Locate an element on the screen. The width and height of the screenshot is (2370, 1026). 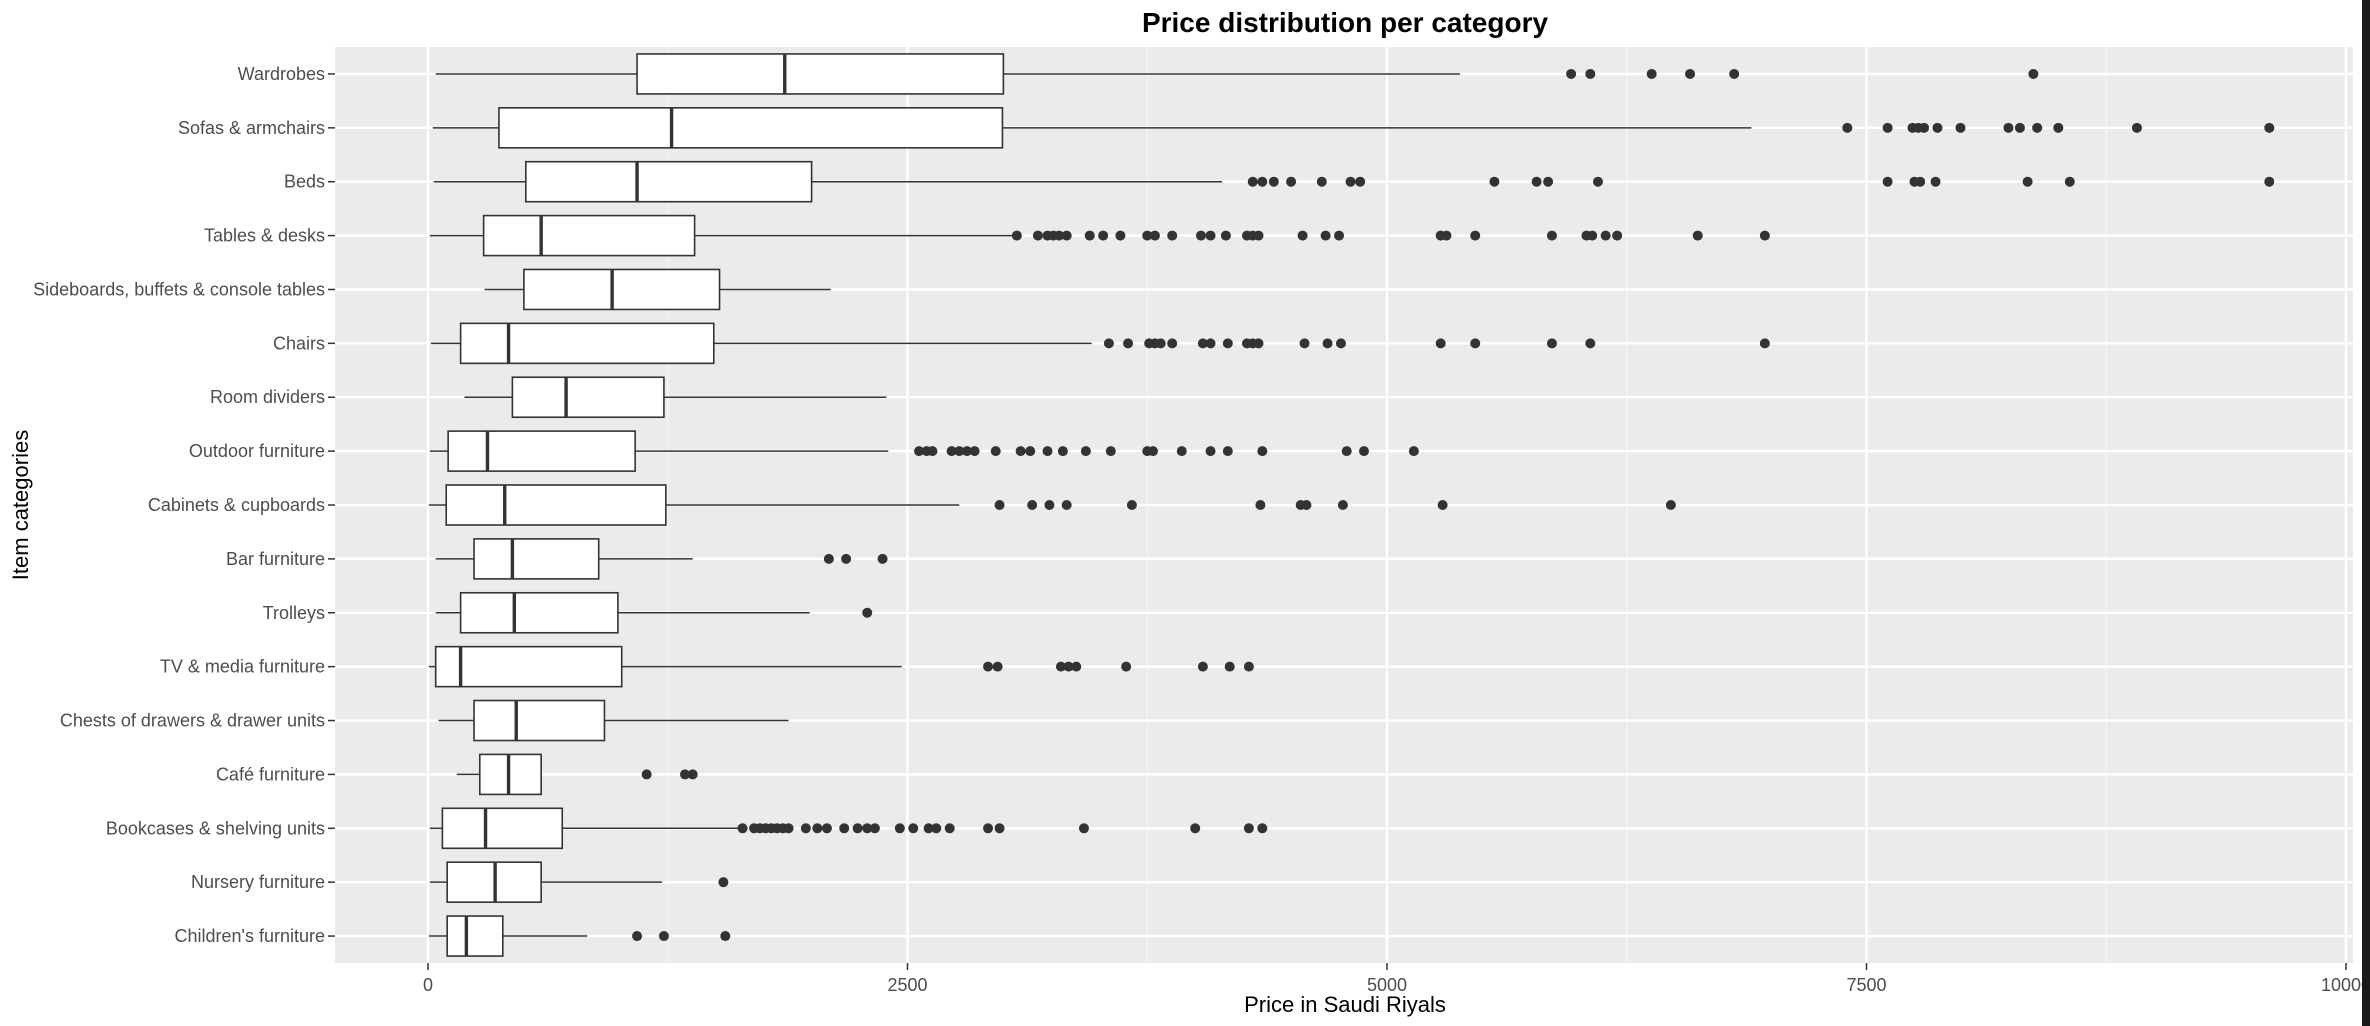
y-tick-label: Café furniture is located at coordinates (270, 774).